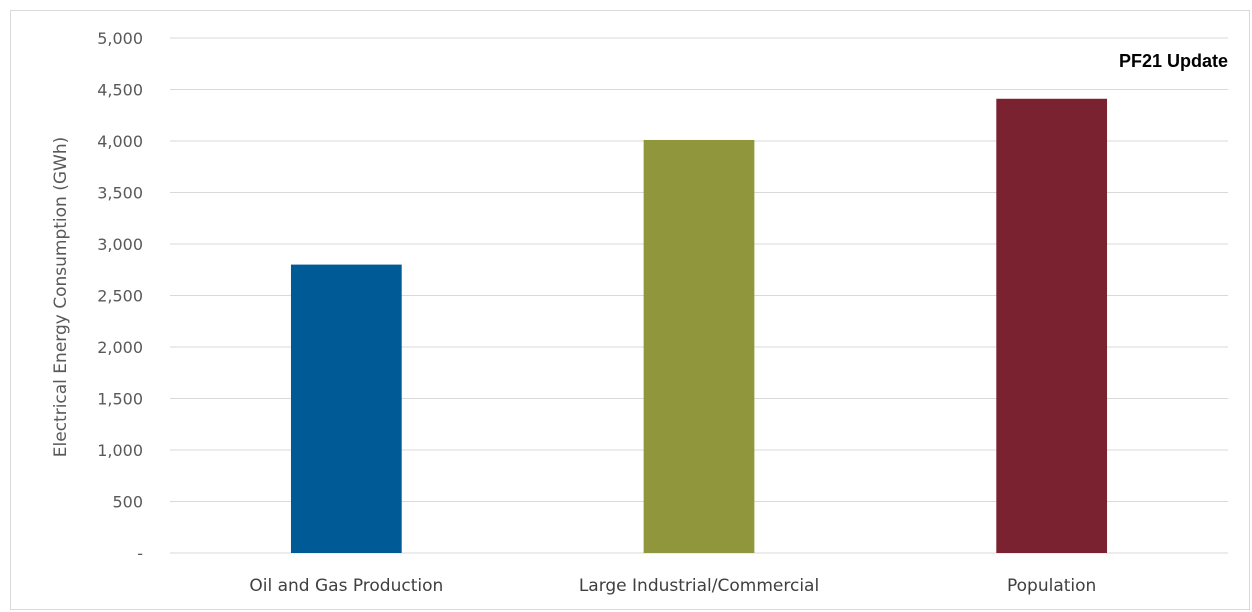 This screenshot has width=1252, height=612. I want to click on bar-large-industrial-commercial, so click(699, 346).